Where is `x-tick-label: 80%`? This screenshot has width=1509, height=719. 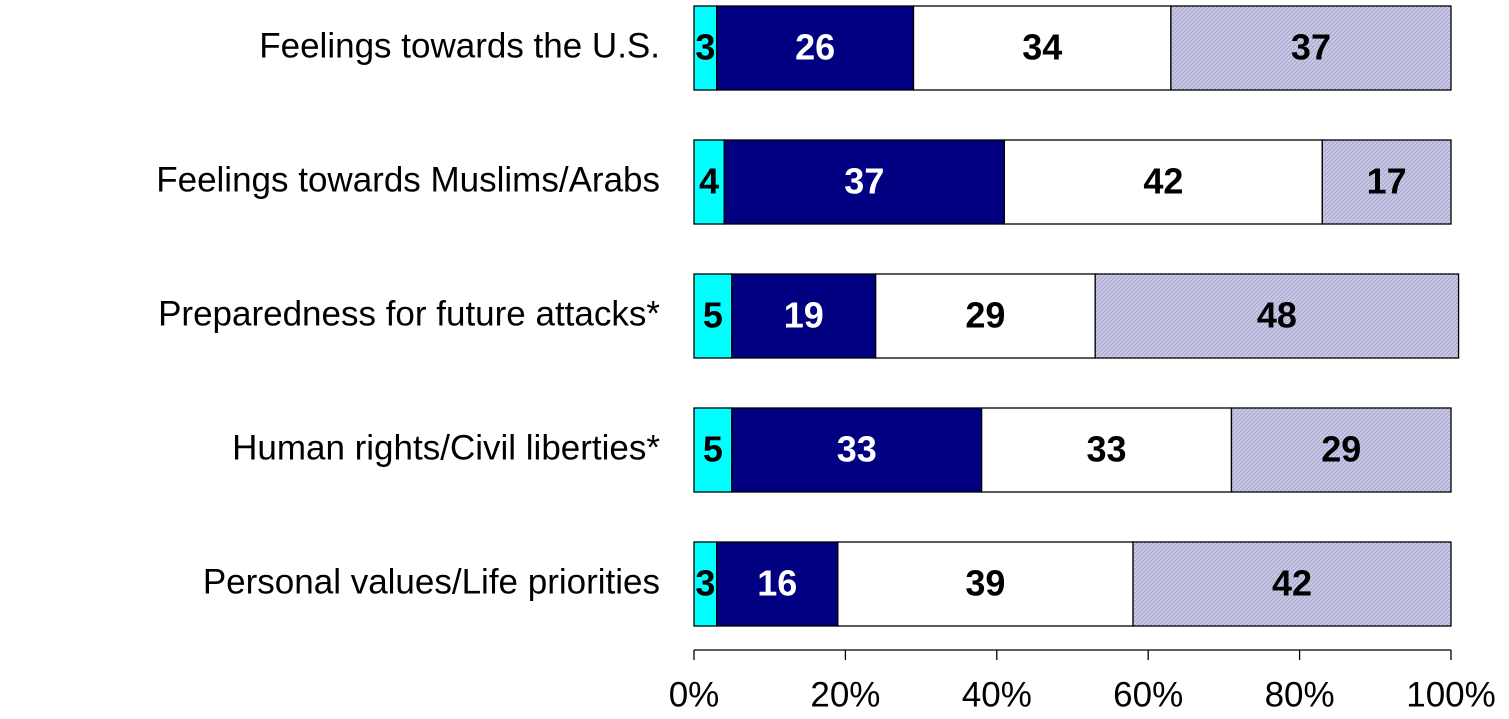
x-tick-label: 80% is located at coordinates (1300, 694).